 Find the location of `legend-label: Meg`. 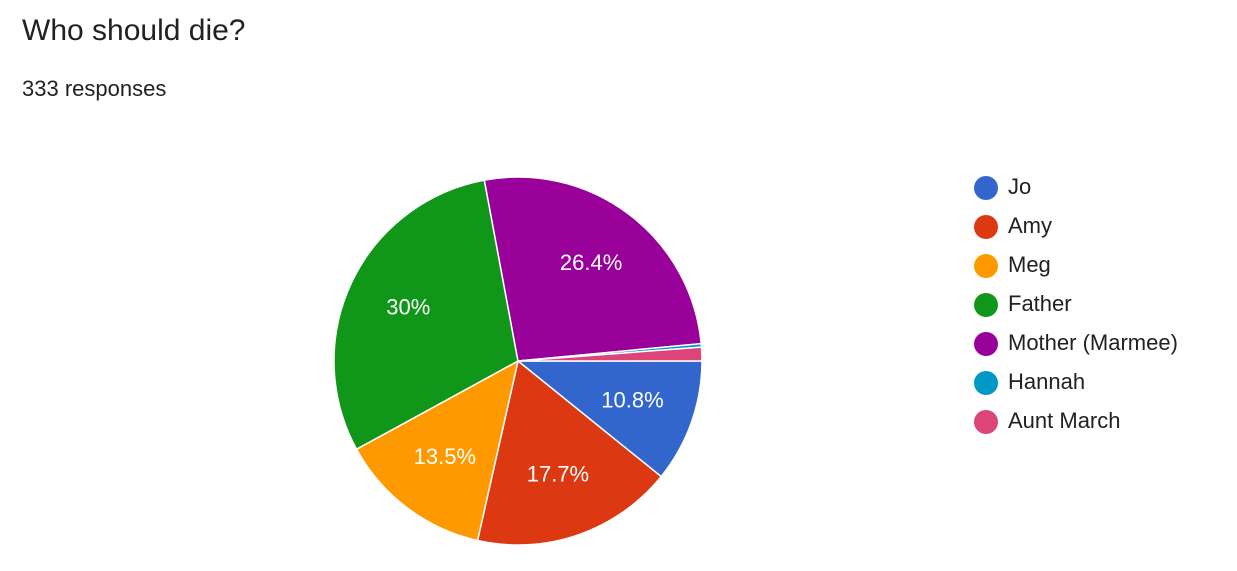

legend-label: Meg is located at coordinates (1029, 264).